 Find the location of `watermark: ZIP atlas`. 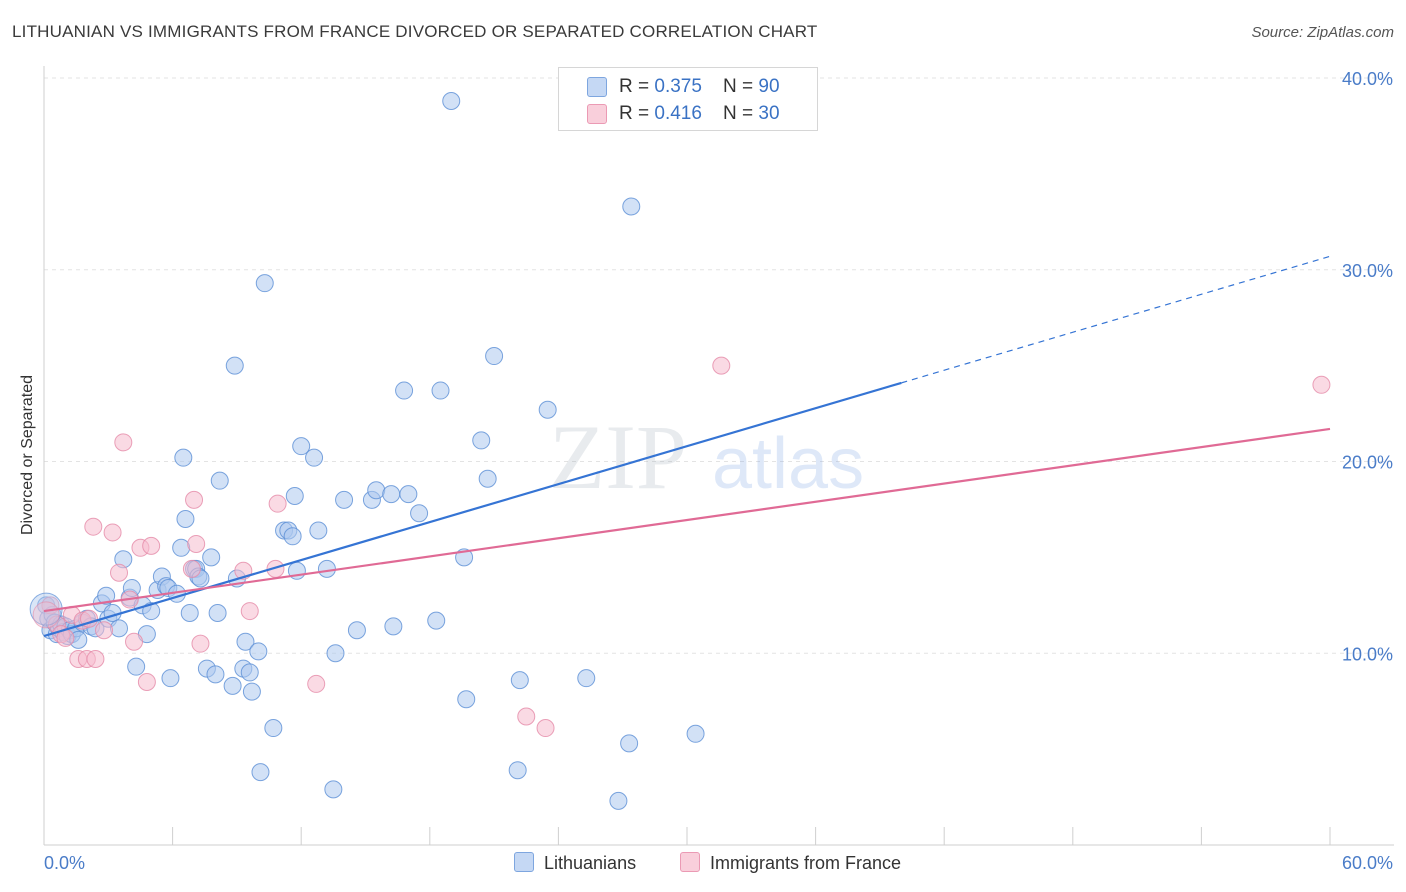

watermark: ZIP atlas is located at coordinates (706, 457).